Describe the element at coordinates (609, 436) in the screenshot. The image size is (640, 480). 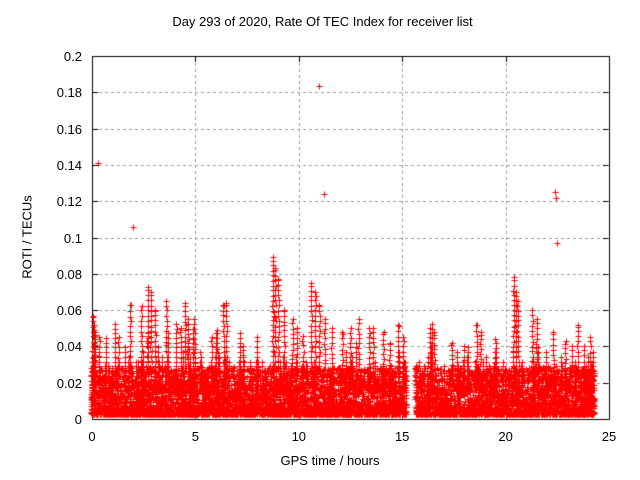
I see `x-tick-label: 25` at that location.